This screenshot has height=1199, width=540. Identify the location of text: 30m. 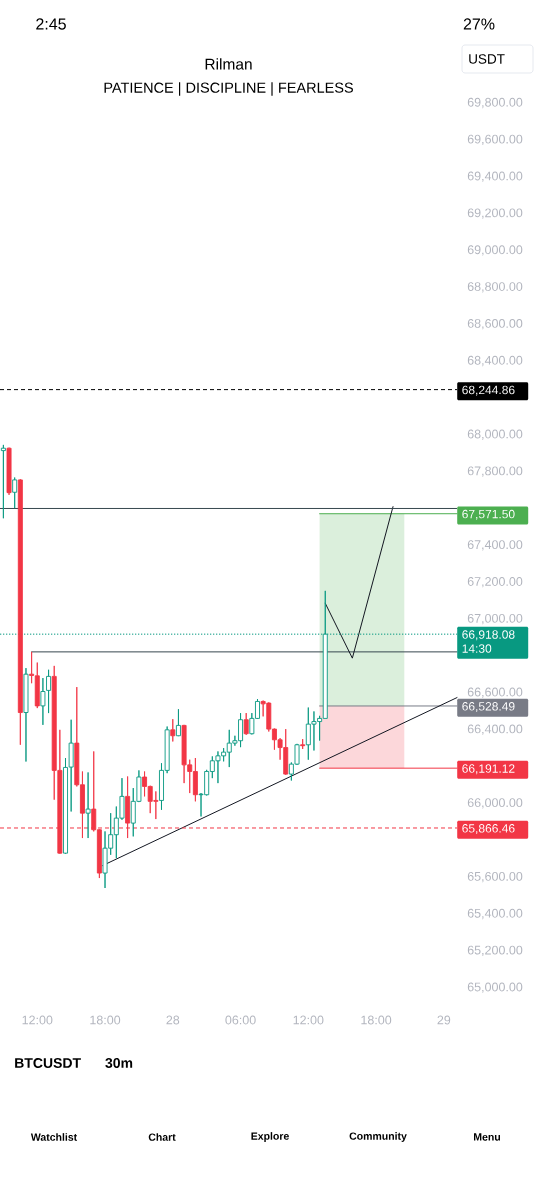
(119, 1063).